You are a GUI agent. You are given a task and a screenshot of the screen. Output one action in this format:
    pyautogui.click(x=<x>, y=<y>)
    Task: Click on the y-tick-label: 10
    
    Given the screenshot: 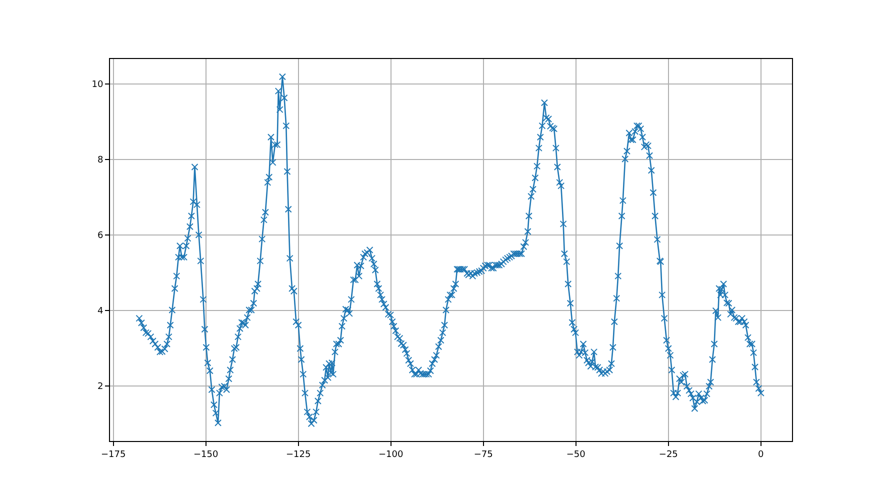 What is the action you would take?
    pyautogui.click(x=98, y=85)
    